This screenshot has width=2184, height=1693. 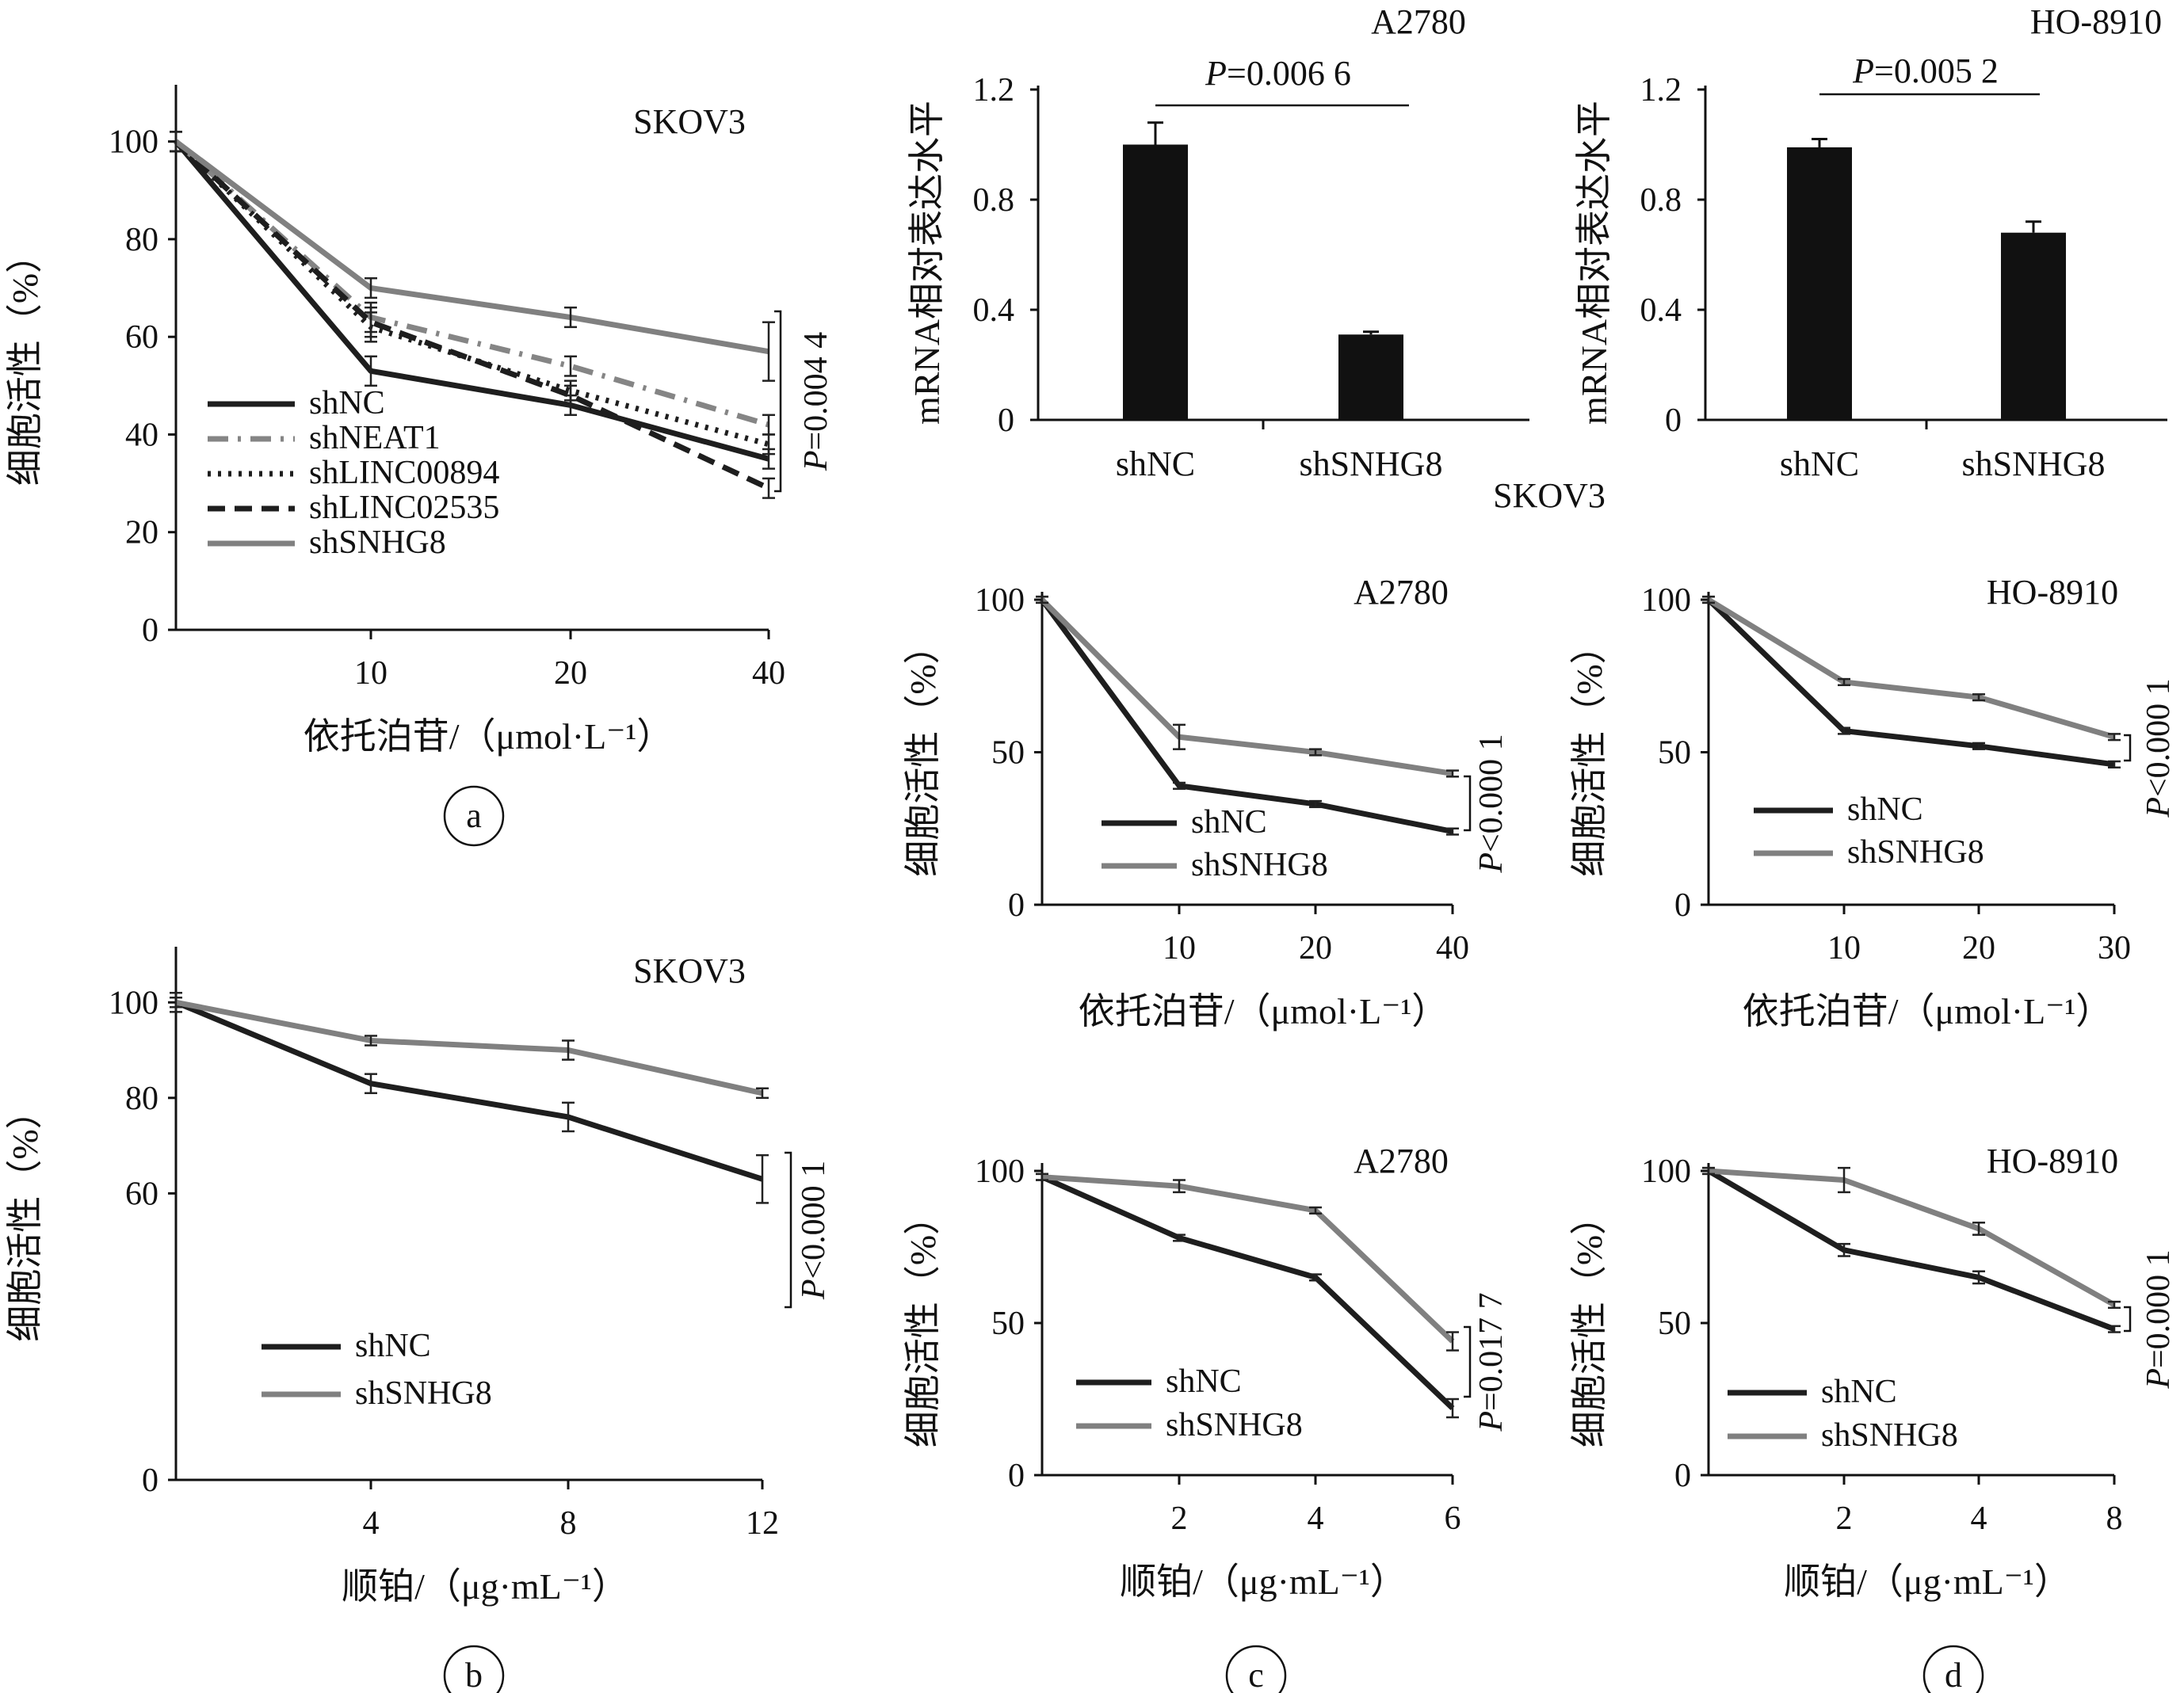 I want to click on p-value-label: P=0.006 6, so click(x=1278, y=74).